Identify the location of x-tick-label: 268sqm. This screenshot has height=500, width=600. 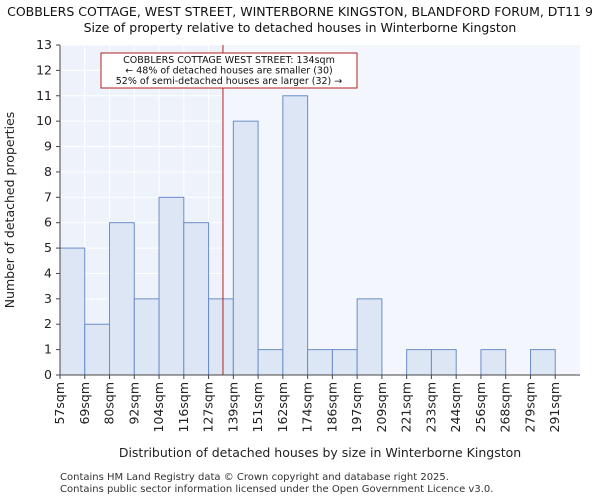
(505, 407).